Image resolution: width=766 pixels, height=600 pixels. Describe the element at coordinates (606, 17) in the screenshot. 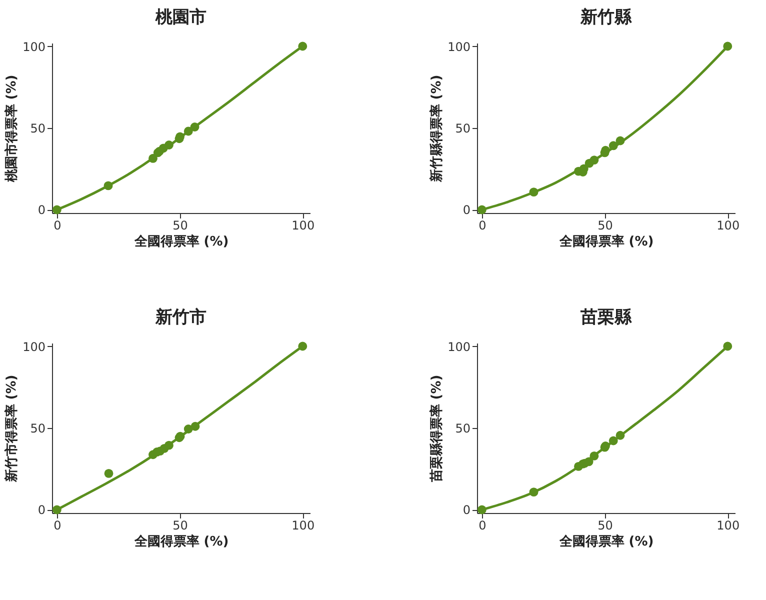

I see `chart-title: 新竹縣` at that location.